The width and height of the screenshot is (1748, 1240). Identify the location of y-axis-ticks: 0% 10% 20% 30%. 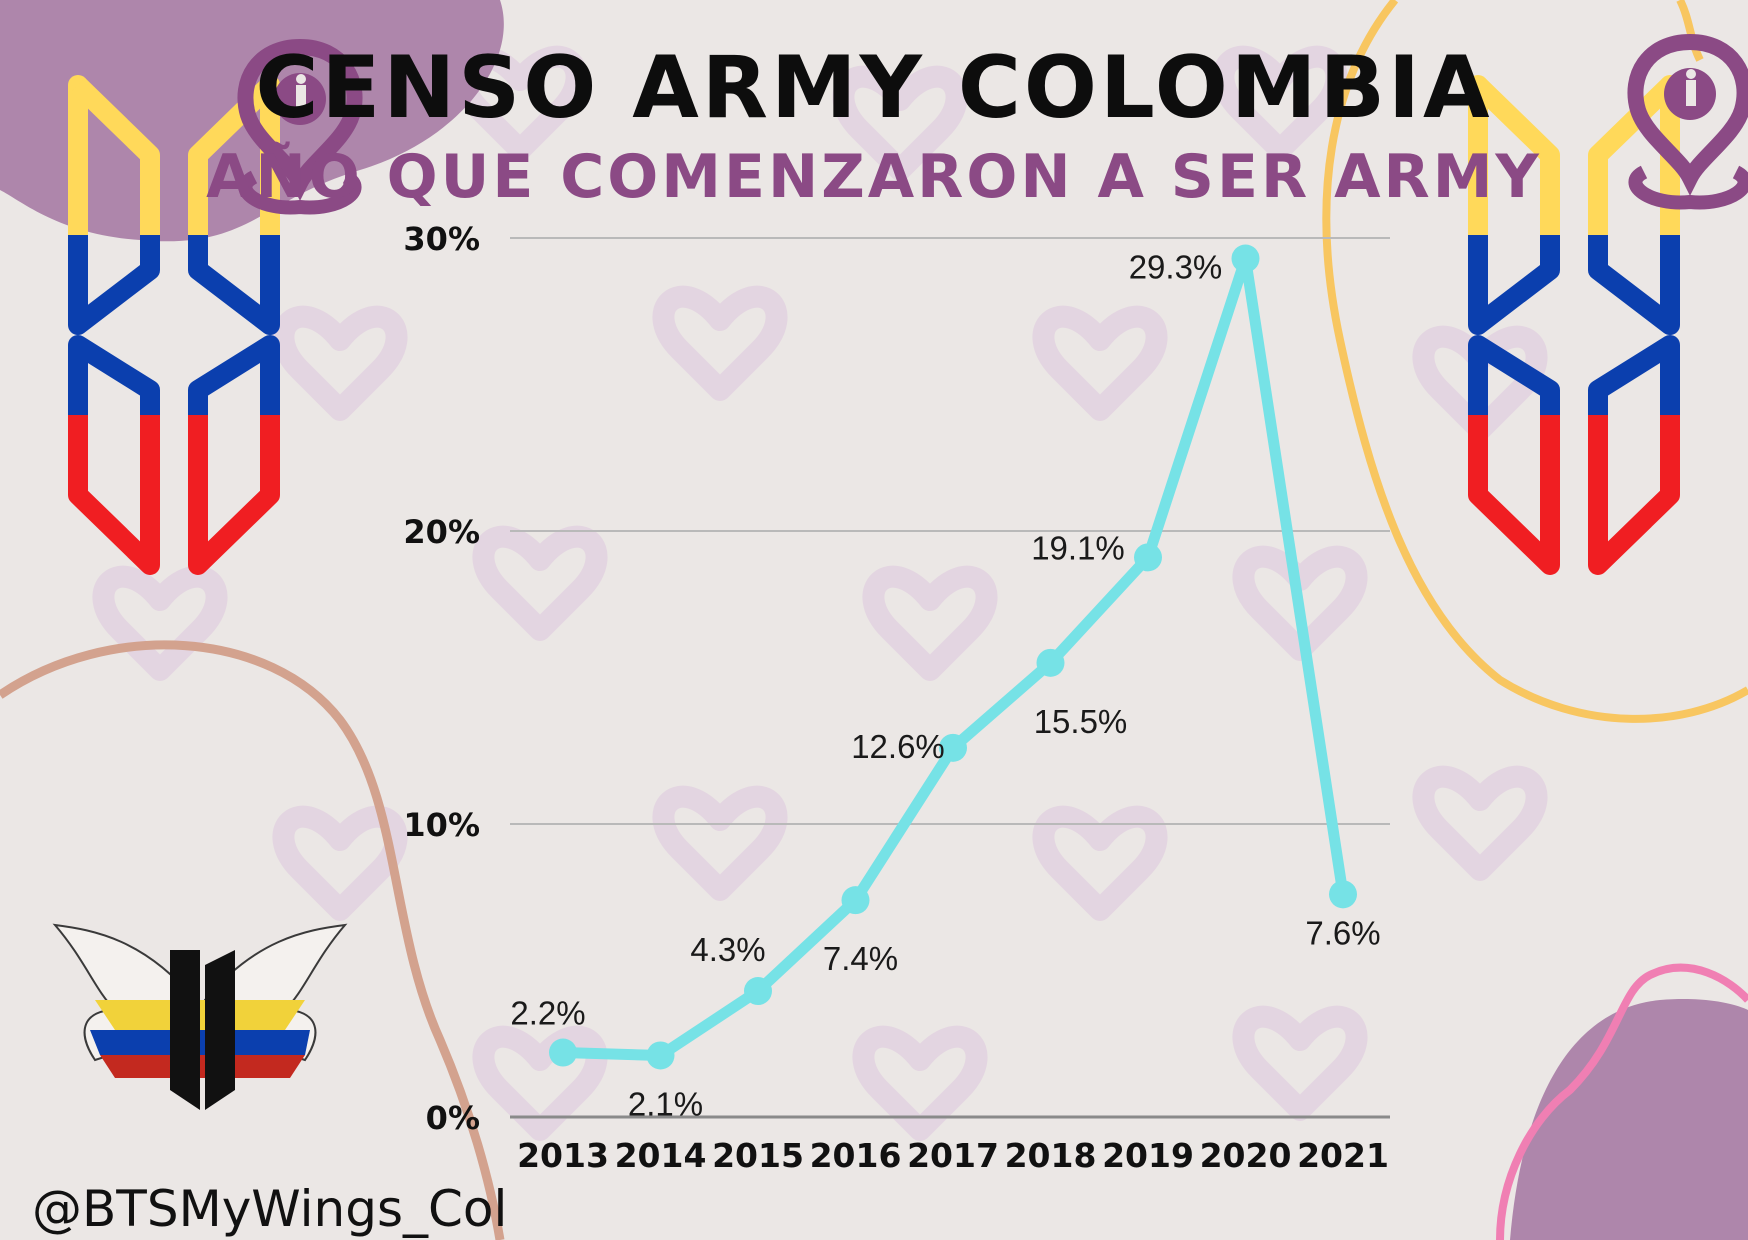
(441, 678).